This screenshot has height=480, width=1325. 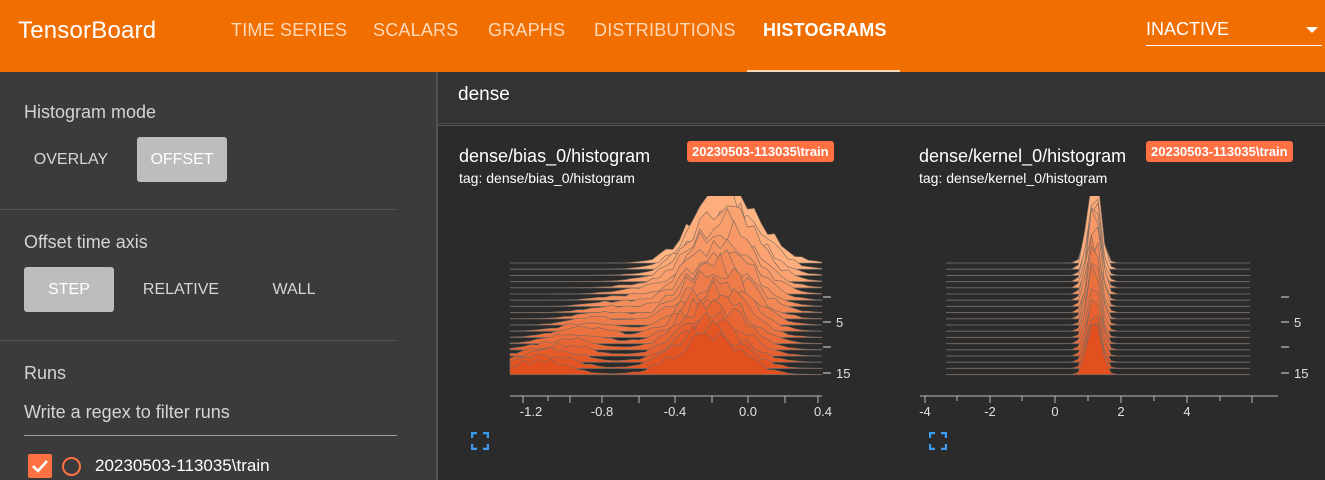 What do you see at coordinates (1023, 156) in the screenshot?
I see `card-title: dense/kernel_0/histogram` at bounding box center [1023, 156].